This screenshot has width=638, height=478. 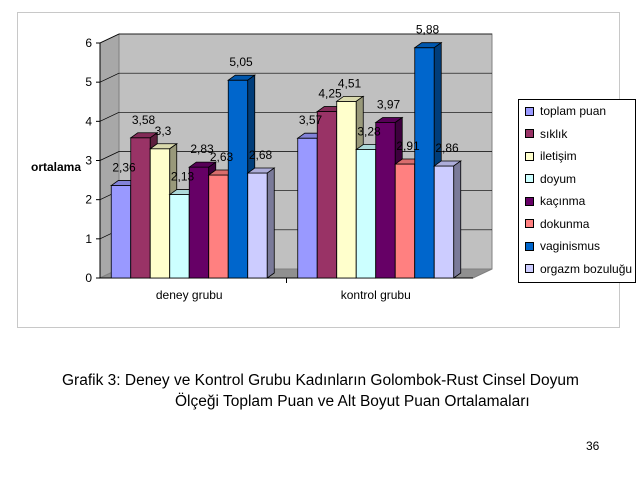 I want to click on legend-label: doyum, so click(x=558, y=178).